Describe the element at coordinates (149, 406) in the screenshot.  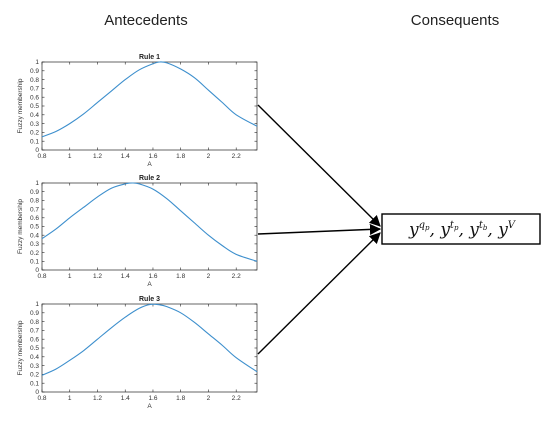
I see `rule-3-x-axis-label: A` at that location.